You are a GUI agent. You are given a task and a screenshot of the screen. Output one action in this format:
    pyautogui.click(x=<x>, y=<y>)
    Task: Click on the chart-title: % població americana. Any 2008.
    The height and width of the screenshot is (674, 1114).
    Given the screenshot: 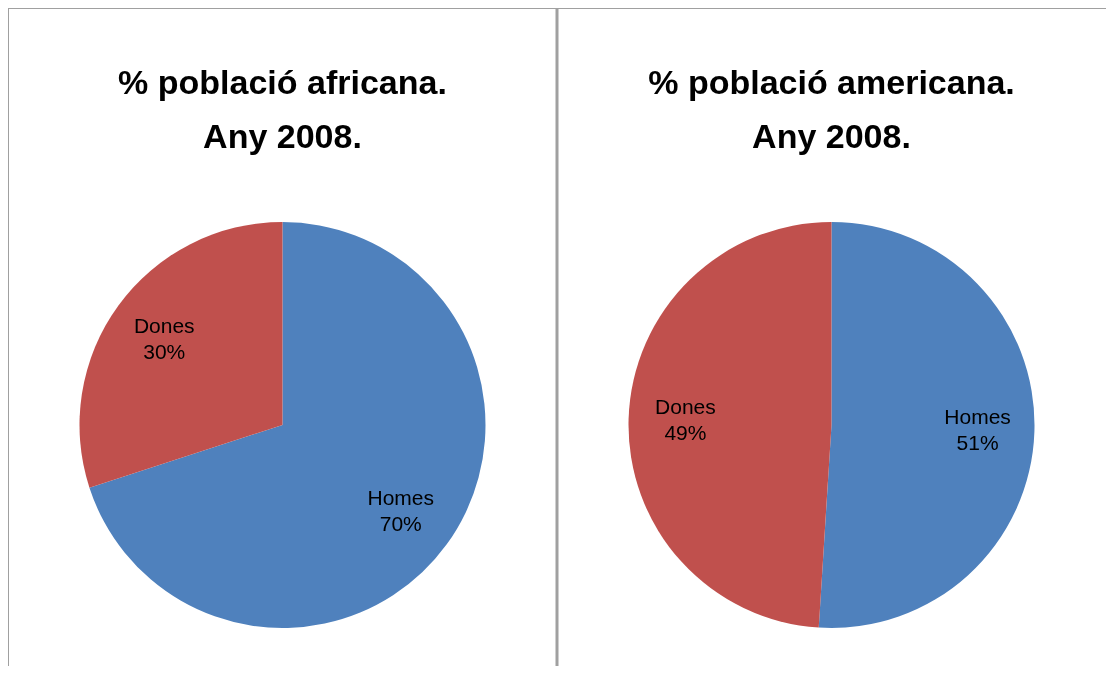 What is the action you would take?
    pyautogui.click(x=831, y=109)
    